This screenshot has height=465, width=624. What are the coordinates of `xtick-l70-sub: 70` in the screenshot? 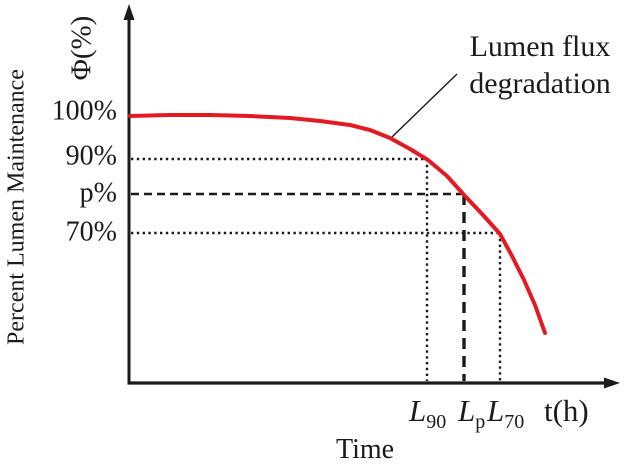 It's located at (514, 422).